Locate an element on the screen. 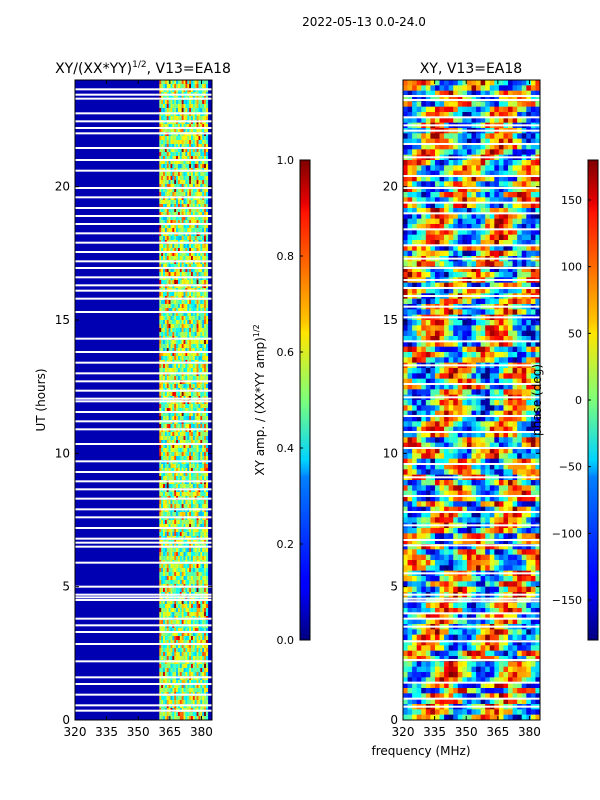 This screenshot has height=800, width=600. left-heatmap-gap is located at coordinates (143, 98).